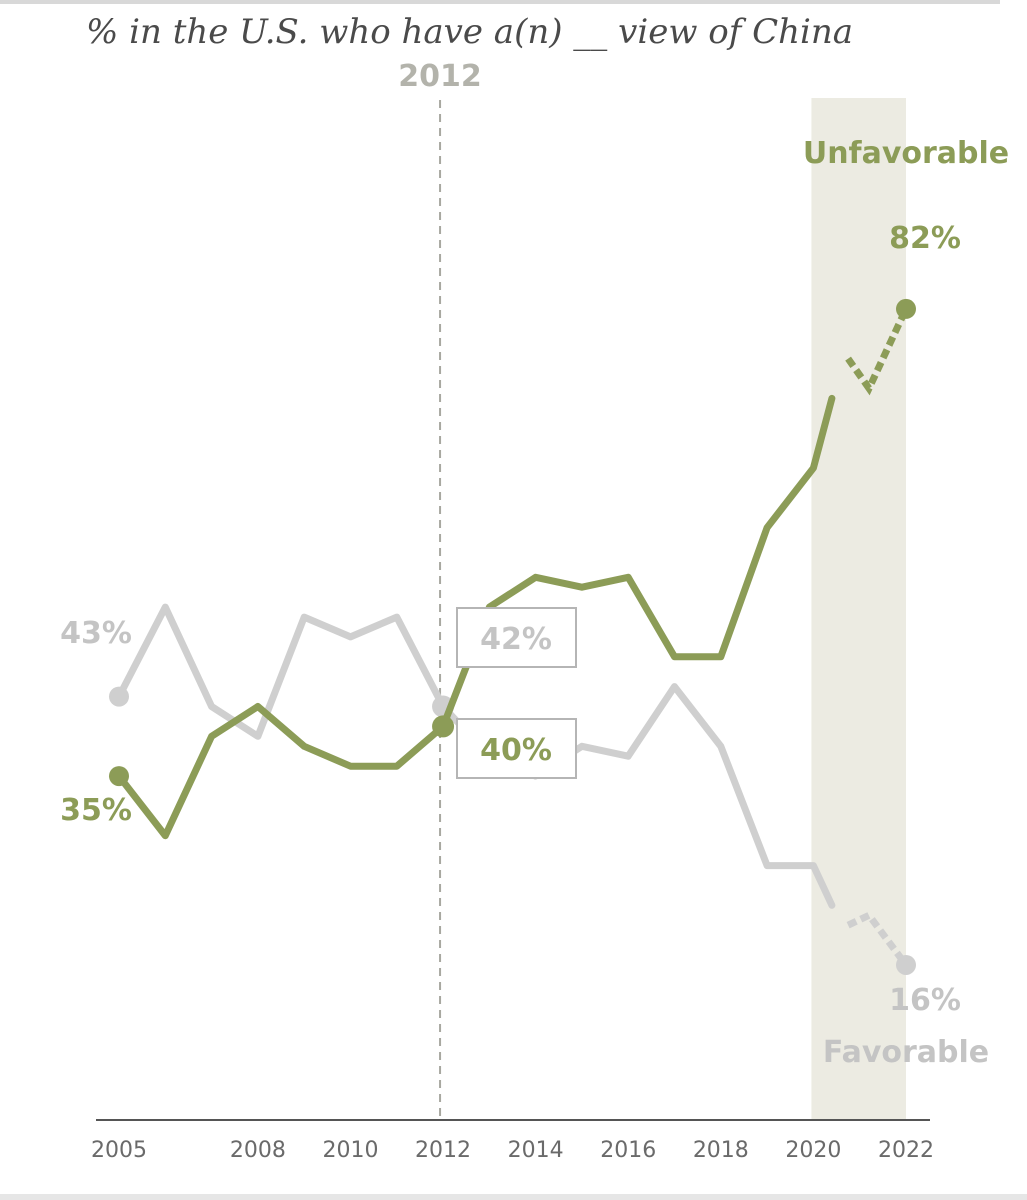 This screenshot has height=1200, width=1027. I want to click on unfavorable-highlight-label: 40%, so click(516, 750).